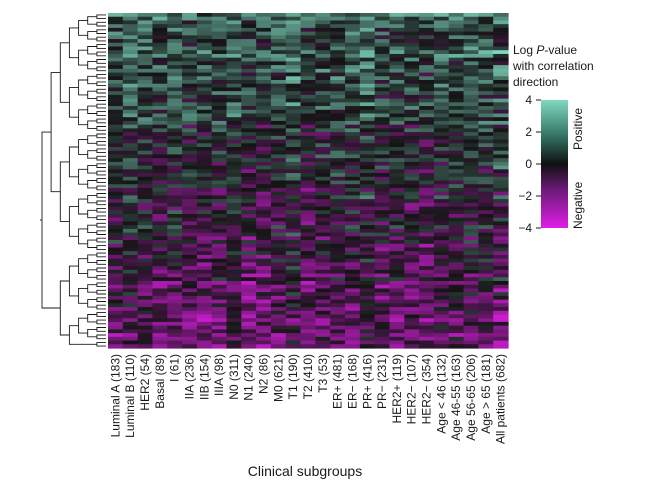 The image size is (657, 504). Describe the element at coordinates (397, 388) in the screenshot. I see `column-label: HER2+ (119)` at that location.